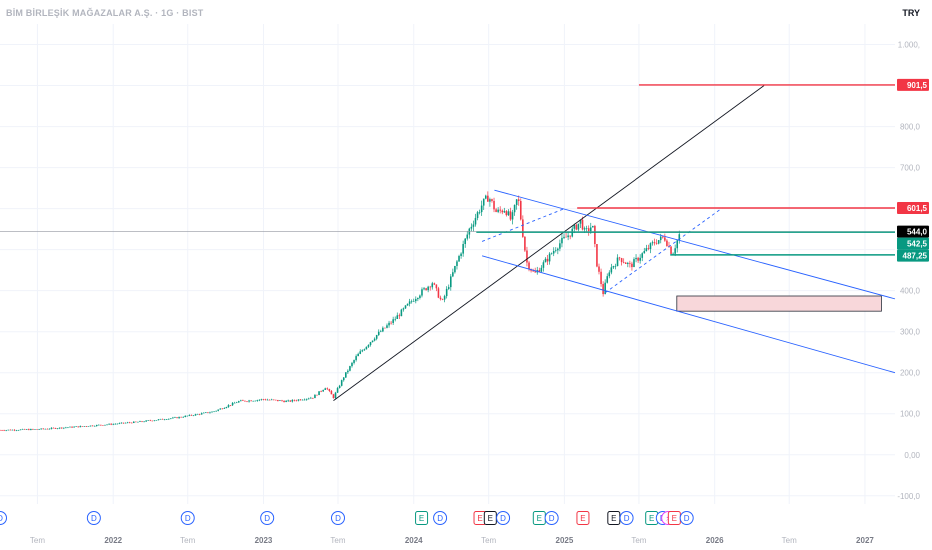 The height and width of the screenshot is (550, 932). Describe the element at coordinates (583, 518) in the screenshot. I see `earnings-event-marker` at that location.